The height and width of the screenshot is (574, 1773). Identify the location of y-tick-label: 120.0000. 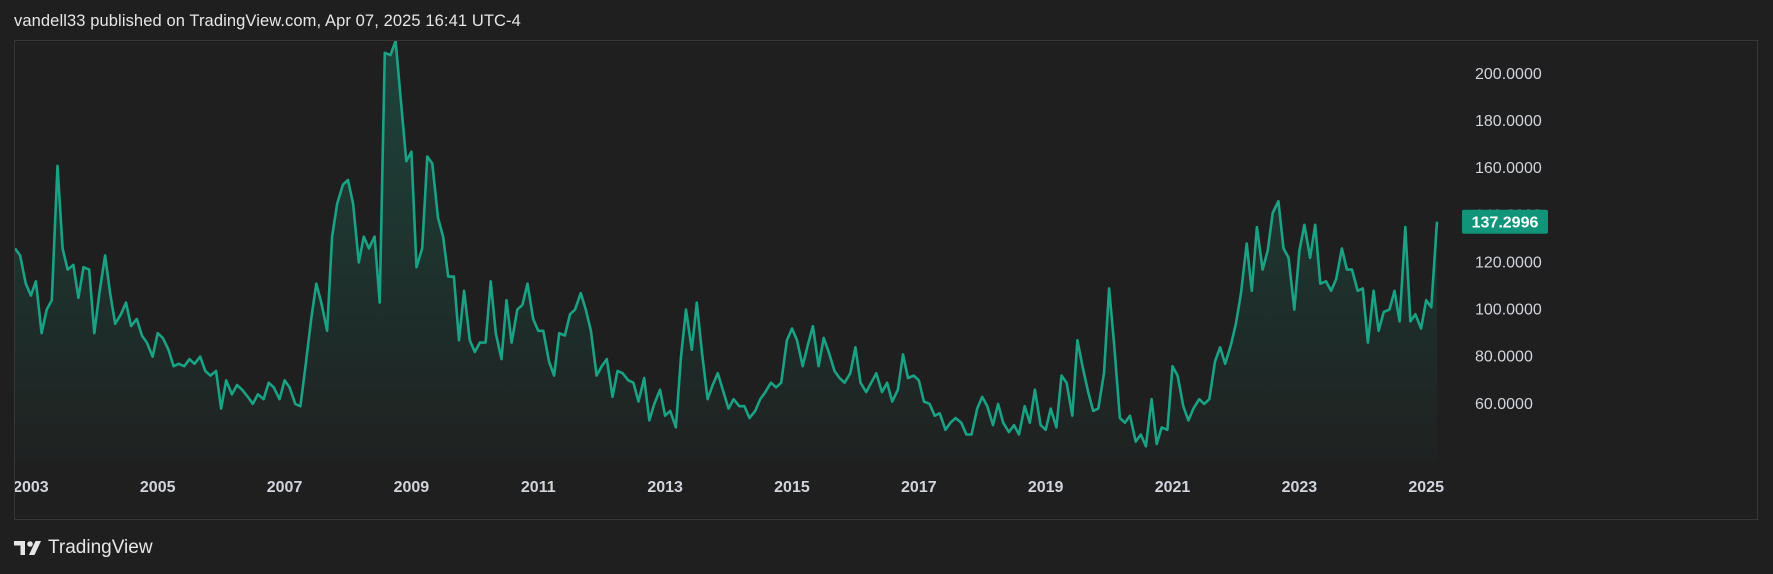
(1508, 262).